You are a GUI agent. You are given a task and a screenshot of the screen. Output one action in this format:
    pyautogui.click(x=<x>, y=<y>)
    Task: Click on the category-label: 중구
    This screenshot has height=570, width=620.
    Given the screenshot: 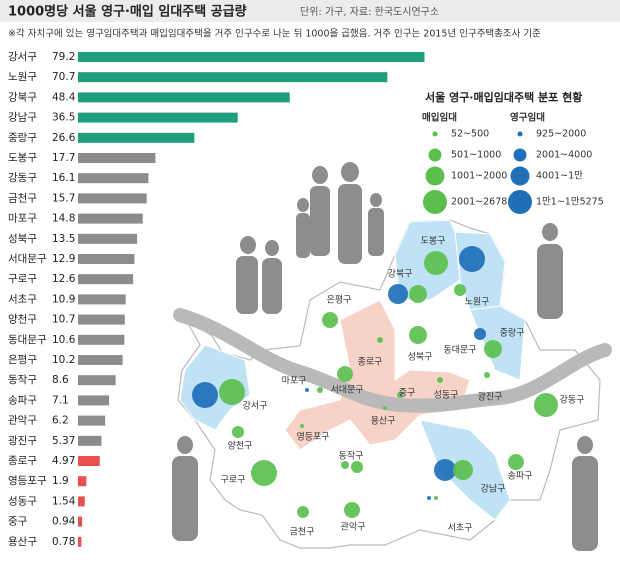 What is the action you would take?
    pyautogui.click(x=18, y=522)
    